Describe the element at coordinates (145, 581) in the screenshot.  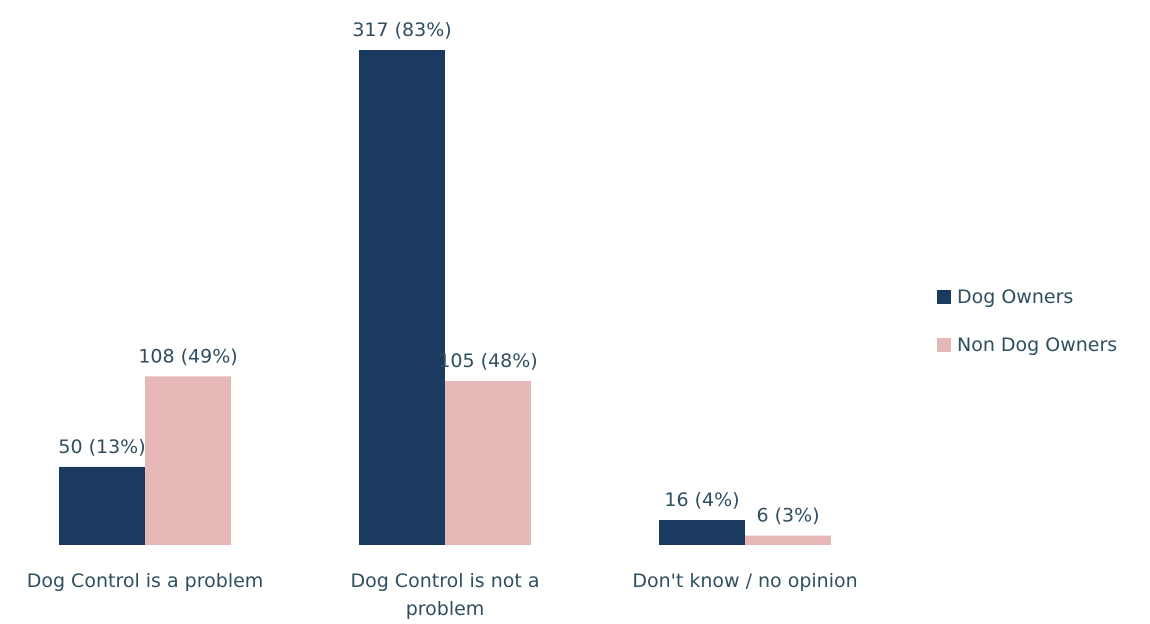
I see `category-label-1: Dog Control is a problem` at that location.